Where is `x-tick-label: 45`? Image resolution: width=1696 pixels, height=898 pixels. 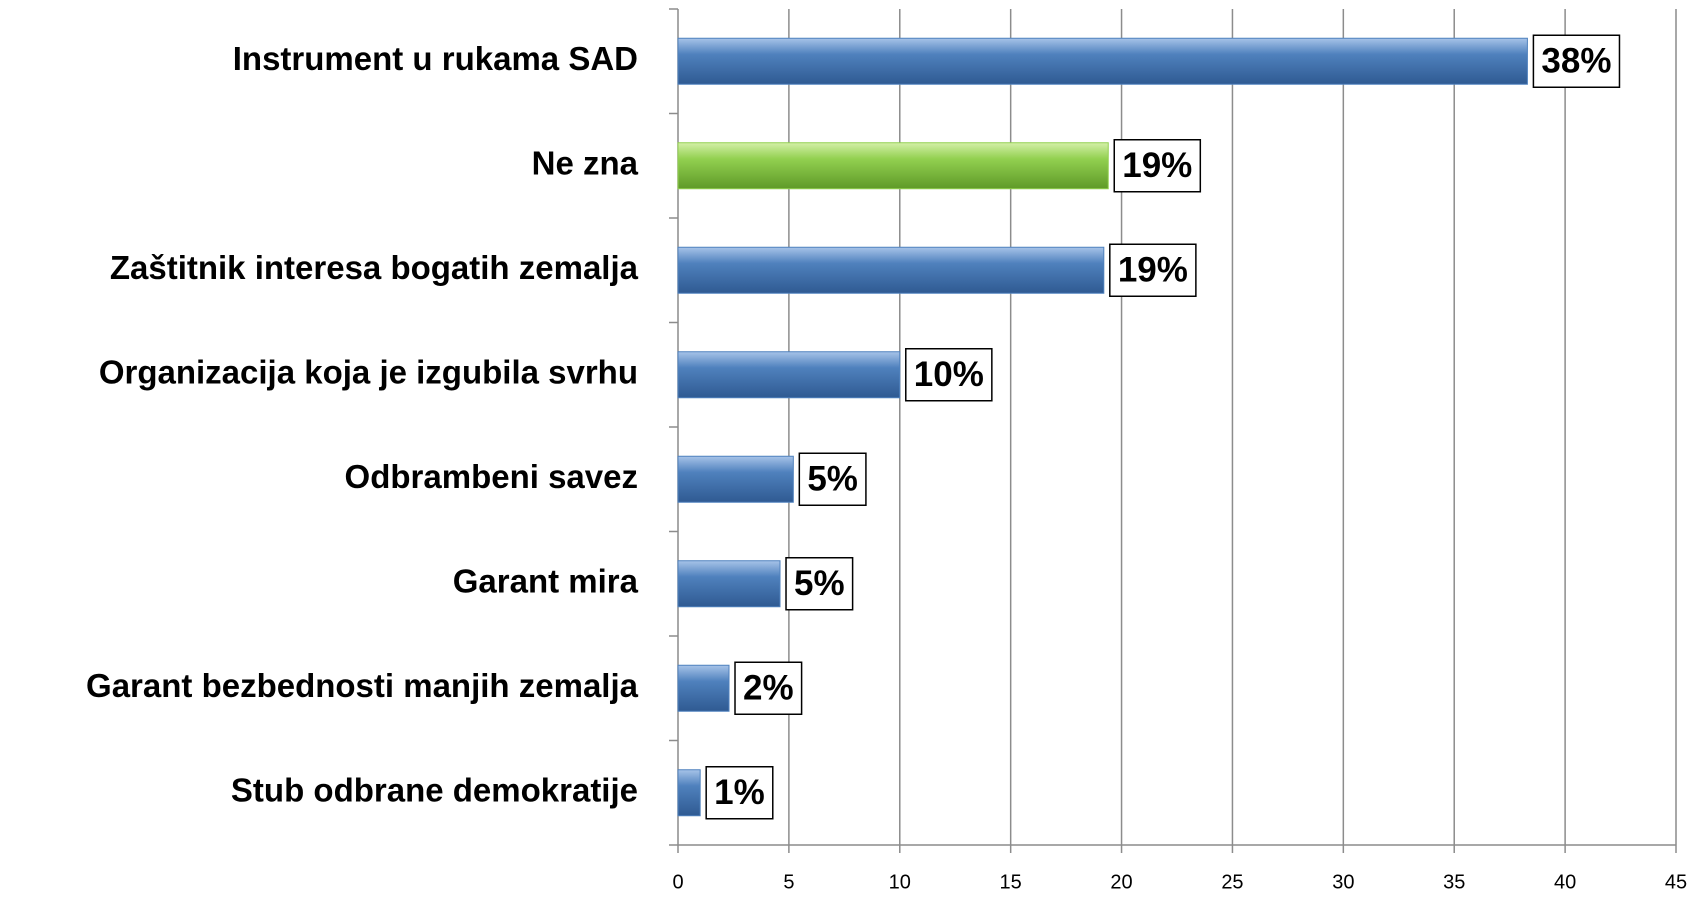
x-tick-label: 45 is located at coordinates (1676, 882).